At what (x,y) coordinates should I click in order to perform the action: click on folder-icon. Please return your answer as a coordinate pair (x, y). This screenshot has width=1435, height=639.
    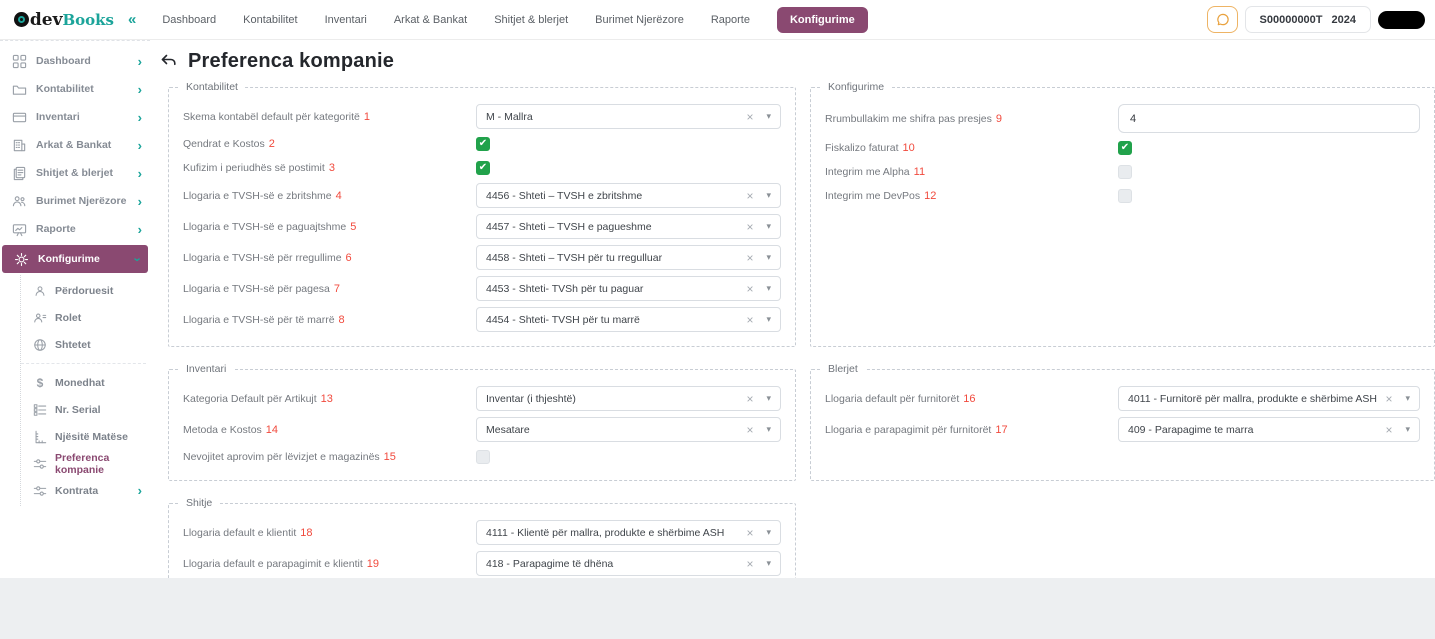
    Looking at the image, I should click on (19, 89).